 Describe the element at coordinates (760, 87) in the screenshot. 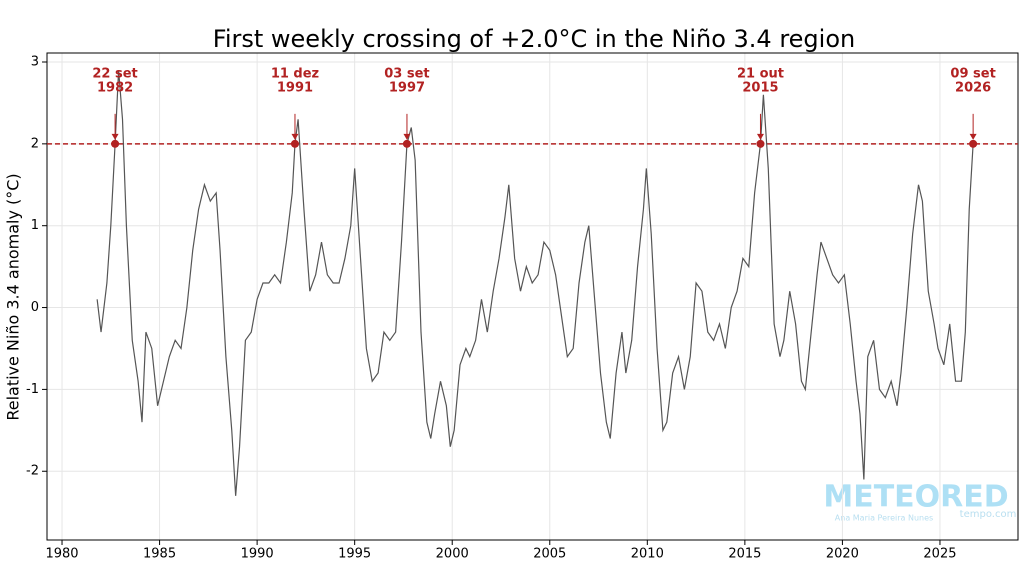

I see `annotation-year: 2015` at that location.